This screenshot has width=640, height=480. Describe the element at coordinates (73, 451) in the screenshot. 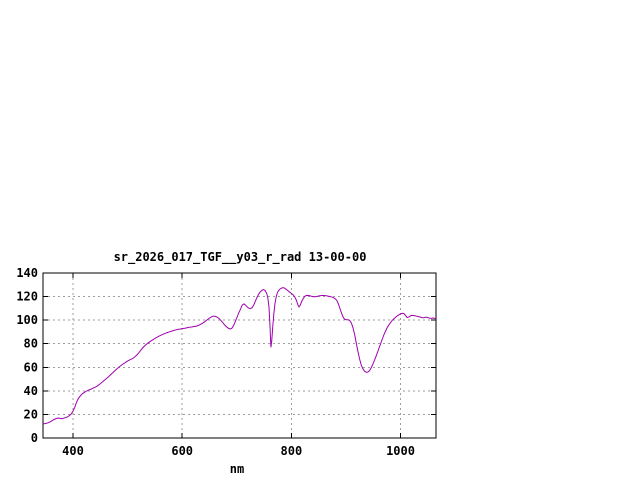

I see `x-tick-label: 400` at that location.